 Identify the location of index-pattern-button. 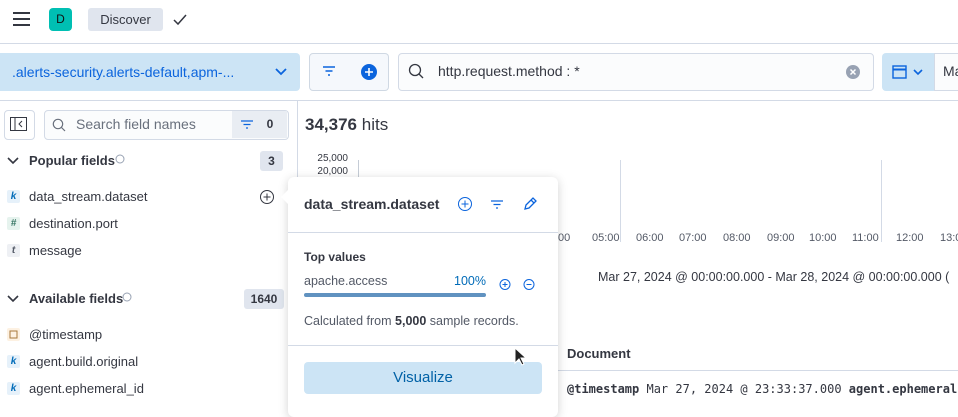
(150, 72).